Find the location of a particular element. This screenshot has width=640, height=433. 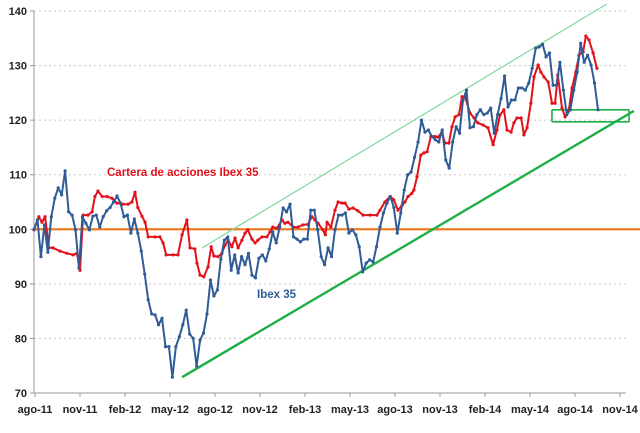

x-tick-label: may-12 is located at coordinates (170, 410).